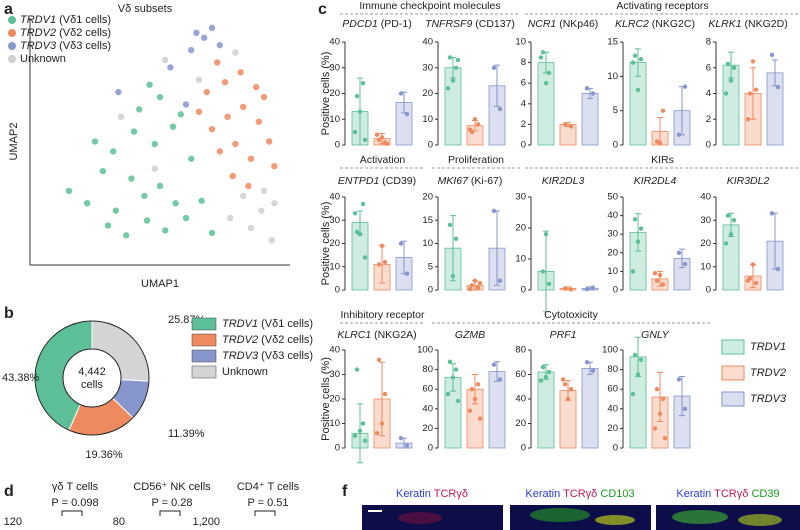 The width and height of the screenshot is (800, 530). What do you see at coordinates (92, 372) in the screenshot?
I see `donut-center-label: 4,442` at bounding box center [92, 372].